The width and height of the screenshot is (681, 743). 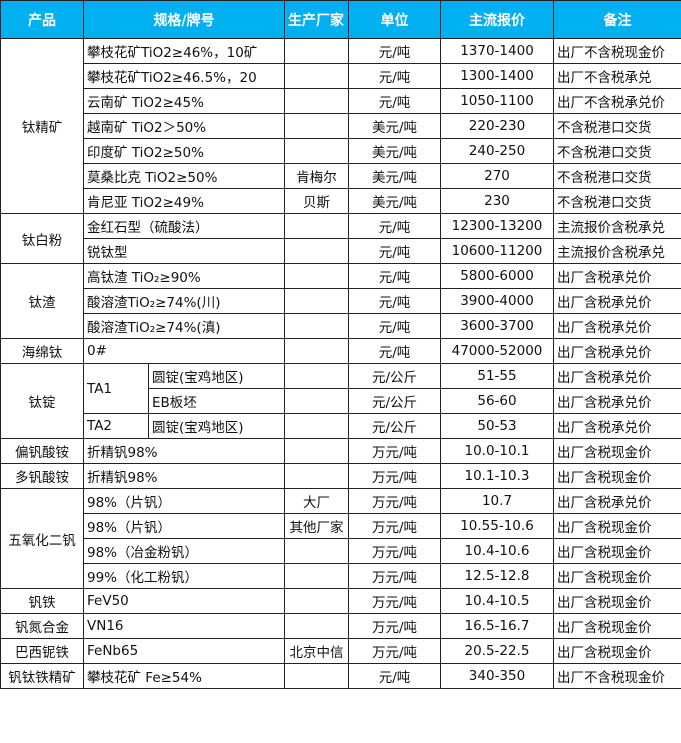 What do you see at coordinates (184, 276) in the screenshot?
I see `spec-cell: 高钛渣 TiO₂≥90%` at bounding box center [184, 276].